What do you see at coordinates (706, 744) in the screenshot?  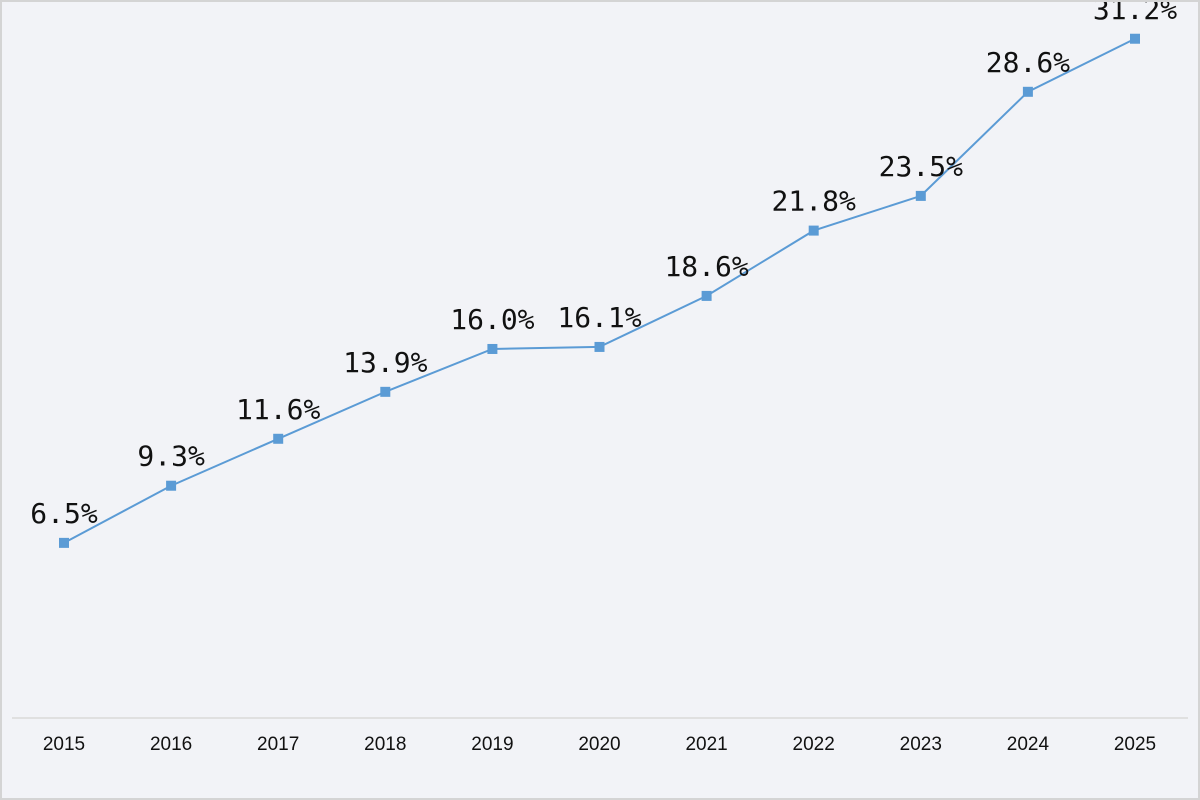 I see `x-tick-label-2021: 2021` at bounding box center [706, 744].